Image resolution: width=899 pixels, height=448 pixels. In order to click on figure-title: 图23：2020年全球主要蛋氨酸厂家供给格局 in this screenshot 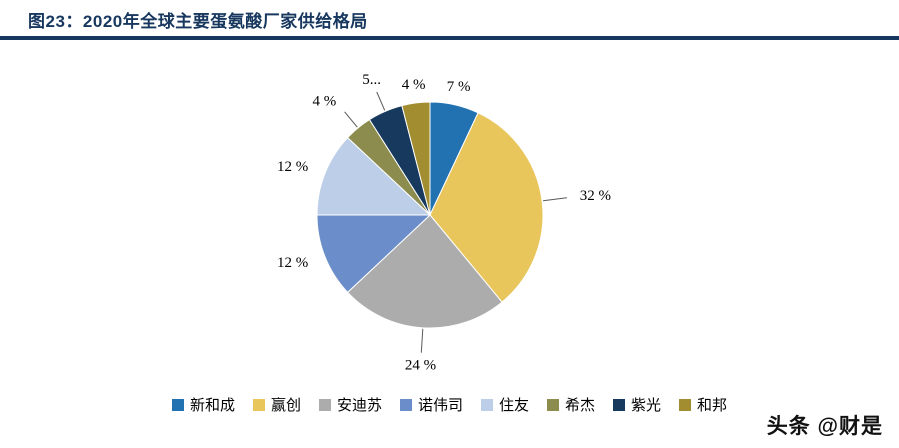, I will do `click(198, 21)`.